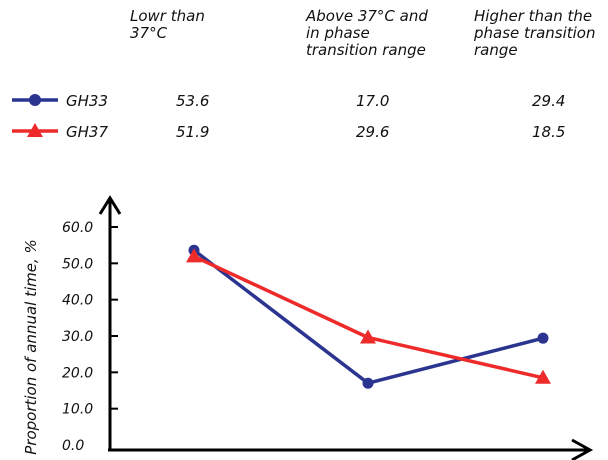 Image resolution: width=608 pixels, height=460 pixels. I want to click on y-tick-label: 50.0, so click(77, 264).